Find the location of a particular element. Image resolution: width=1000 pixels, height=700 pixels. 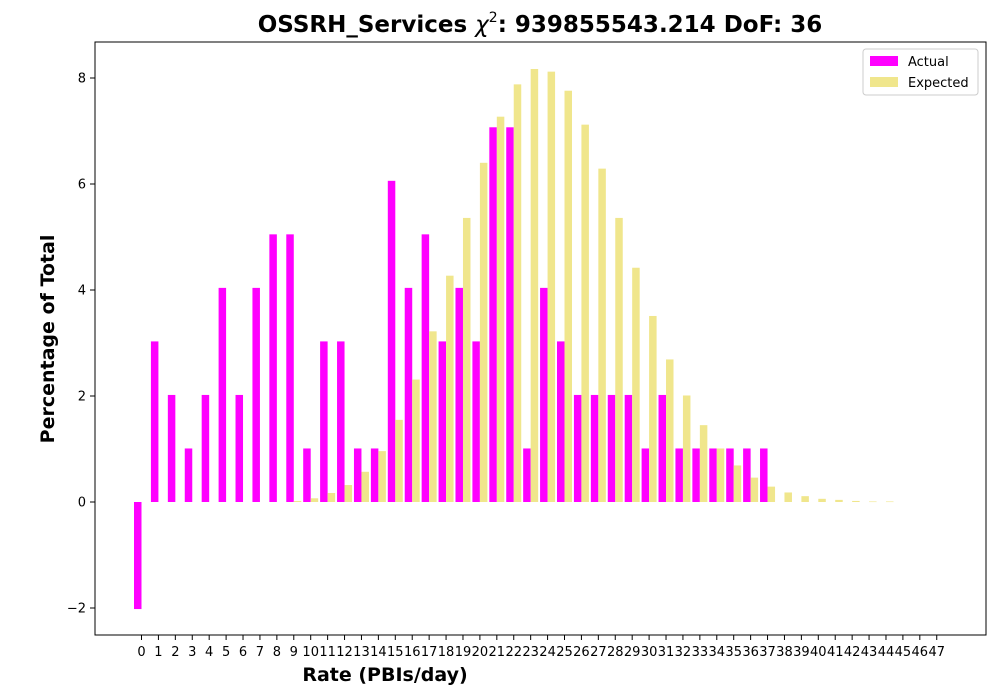

x-tick-label: 21 is located at coordinates (497, 652).